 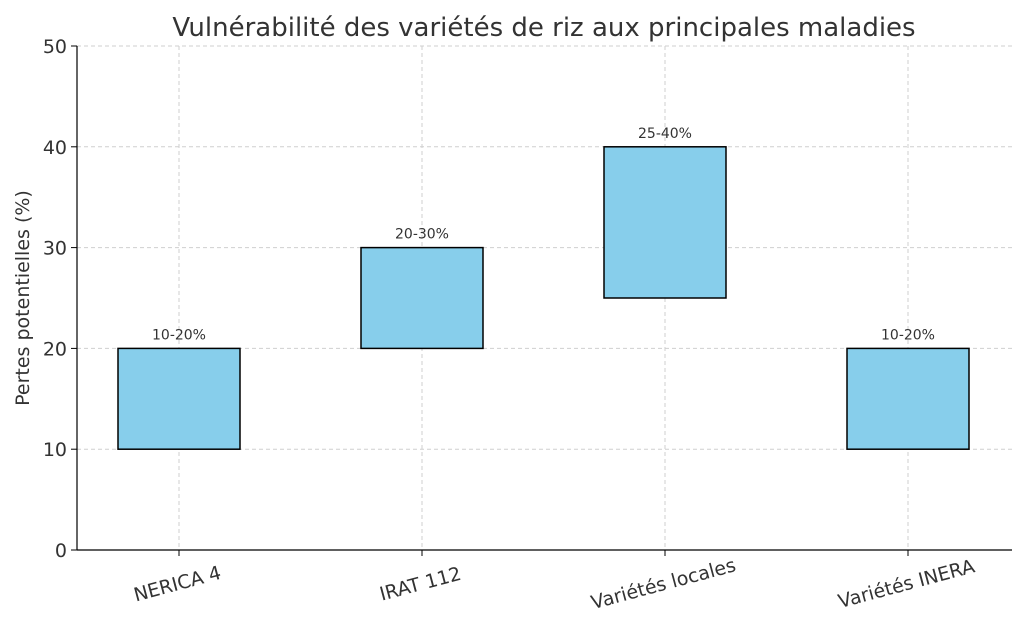 I want to click on bar-vari-t-s-locales, so click(x=665, y=222).